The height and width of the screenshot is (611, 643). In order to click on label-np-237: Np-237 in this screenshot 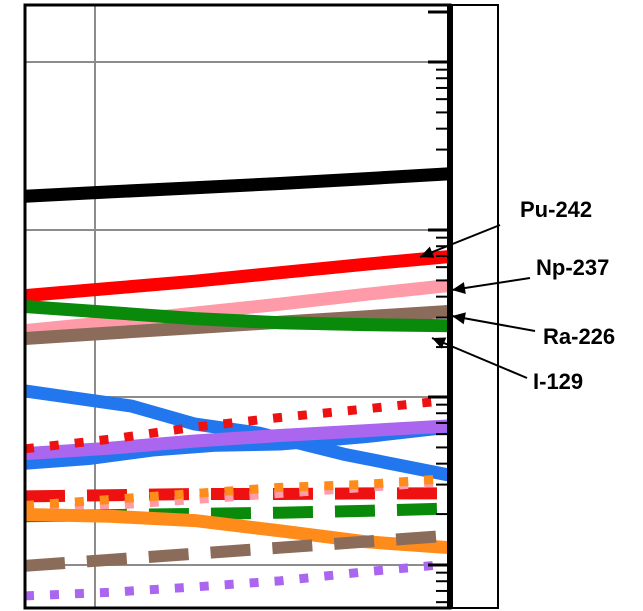, I will do `click(572, 267)`.